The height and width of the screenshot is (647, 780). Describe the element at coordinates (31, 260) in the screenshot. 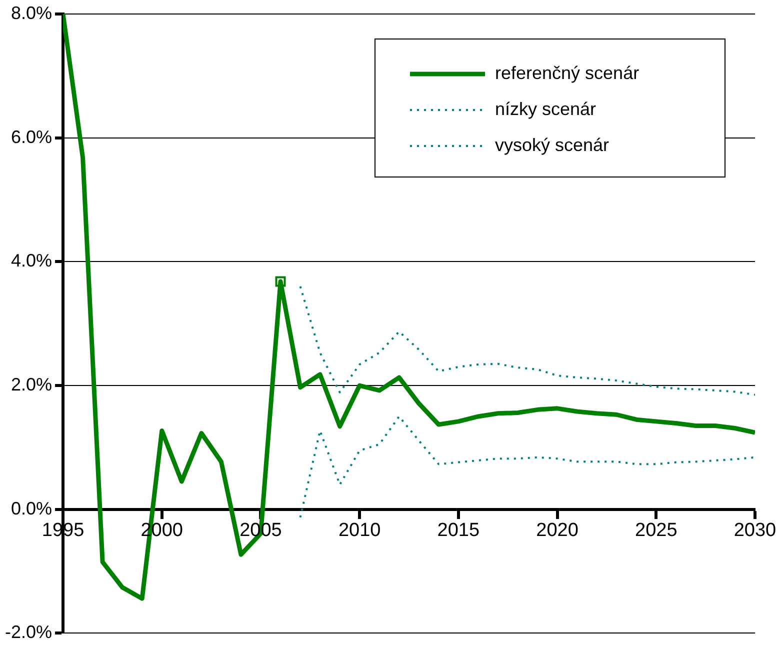

I see `y-tick-label: 4.0%` at that location.